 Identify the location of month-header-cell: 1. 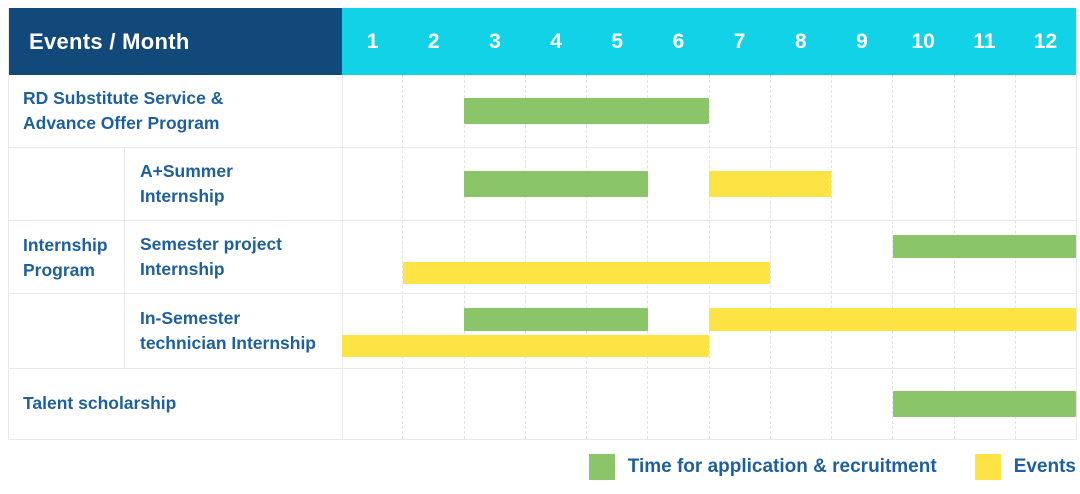
(372, 41).